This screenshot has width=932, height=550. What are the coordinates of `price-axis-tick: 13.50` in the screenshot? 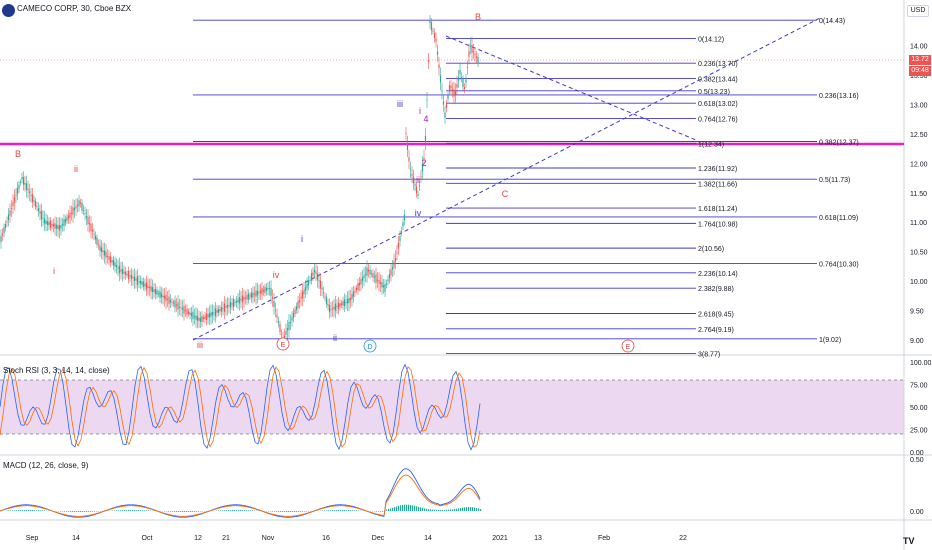 It's located at (919, 76).